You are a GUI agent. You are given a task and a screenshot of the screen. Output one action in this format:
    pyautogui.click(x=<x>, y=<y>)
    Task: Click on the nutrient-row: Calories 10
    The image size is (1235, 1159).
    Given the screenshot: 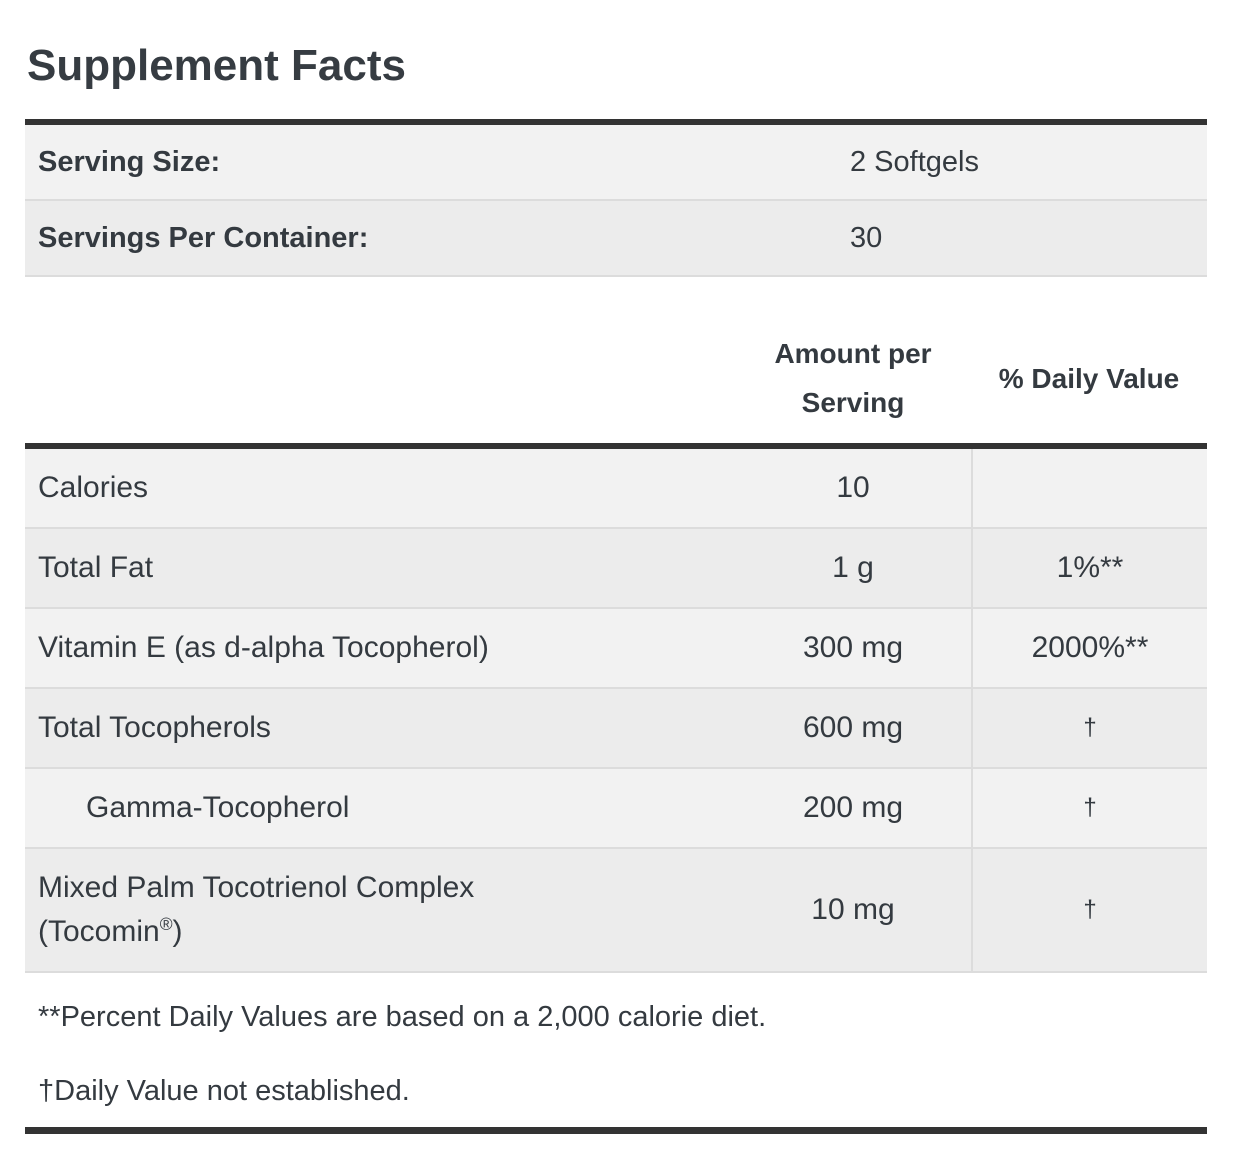 What is the action you would take?
    pyautogui.click(x=616, y=488)
    